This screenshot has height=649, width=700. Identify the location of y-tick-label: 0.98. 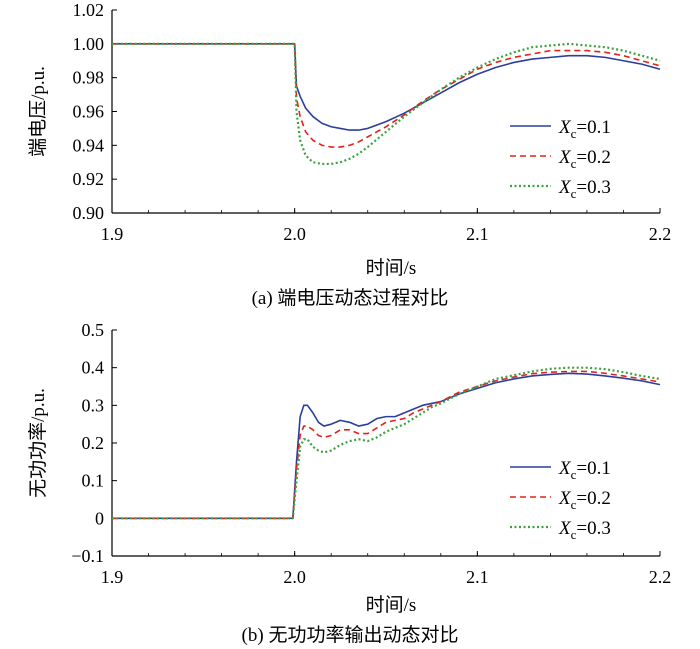
(89, 78).